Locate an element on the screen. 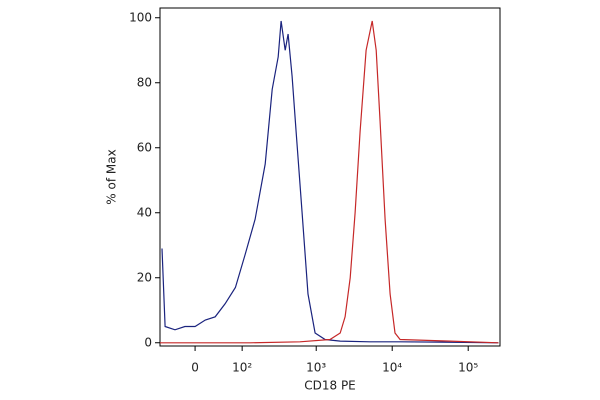 This screenshot has width=600, height=400. y-axis-label: % of Max is located at coordinates (112, 176).